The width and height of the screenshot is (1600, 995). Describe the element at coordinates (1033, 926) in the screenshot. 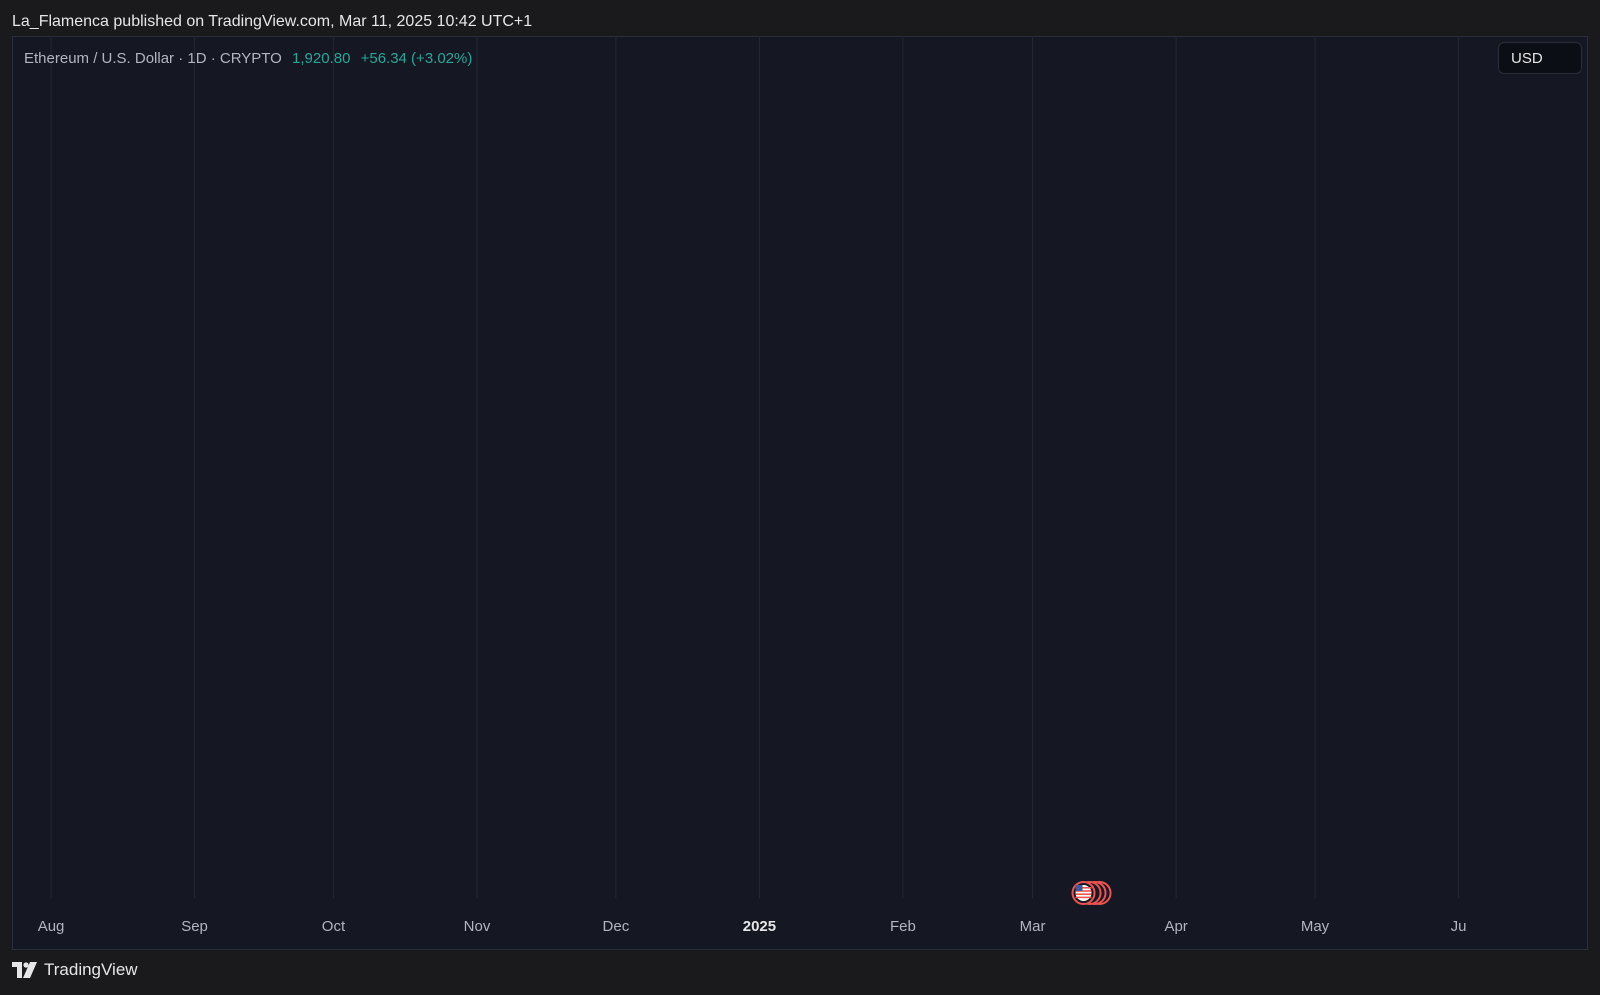

I see `x-tick-label: Mar` at that location.